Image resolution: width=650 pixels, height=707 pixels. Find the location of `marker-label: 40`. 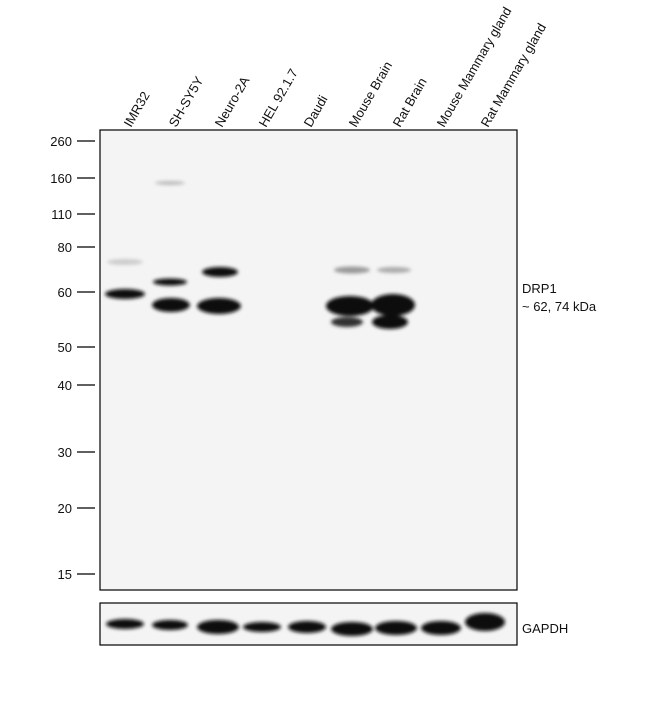

marker-label: 40 is located at coordinates (65, 385).